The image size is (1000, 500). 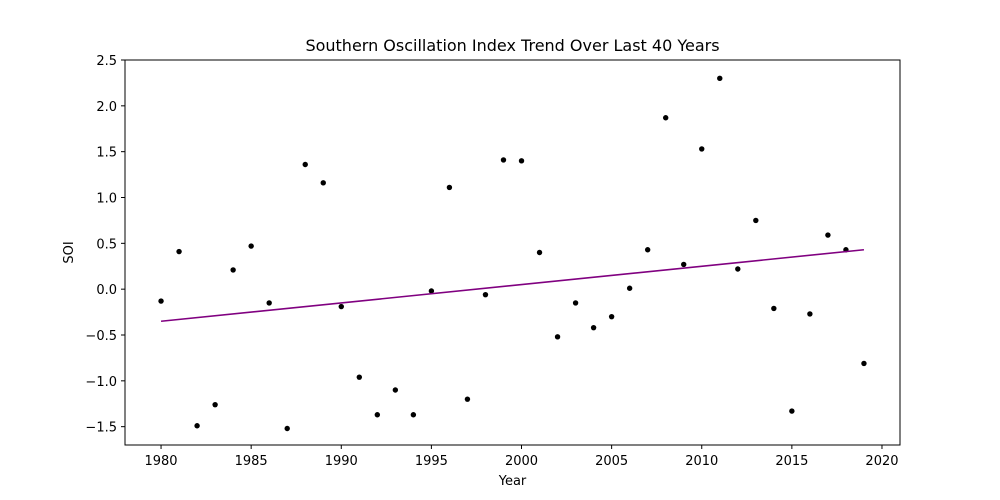 I want to click on x-tick-label: 2005, so click(x=611, y=461).